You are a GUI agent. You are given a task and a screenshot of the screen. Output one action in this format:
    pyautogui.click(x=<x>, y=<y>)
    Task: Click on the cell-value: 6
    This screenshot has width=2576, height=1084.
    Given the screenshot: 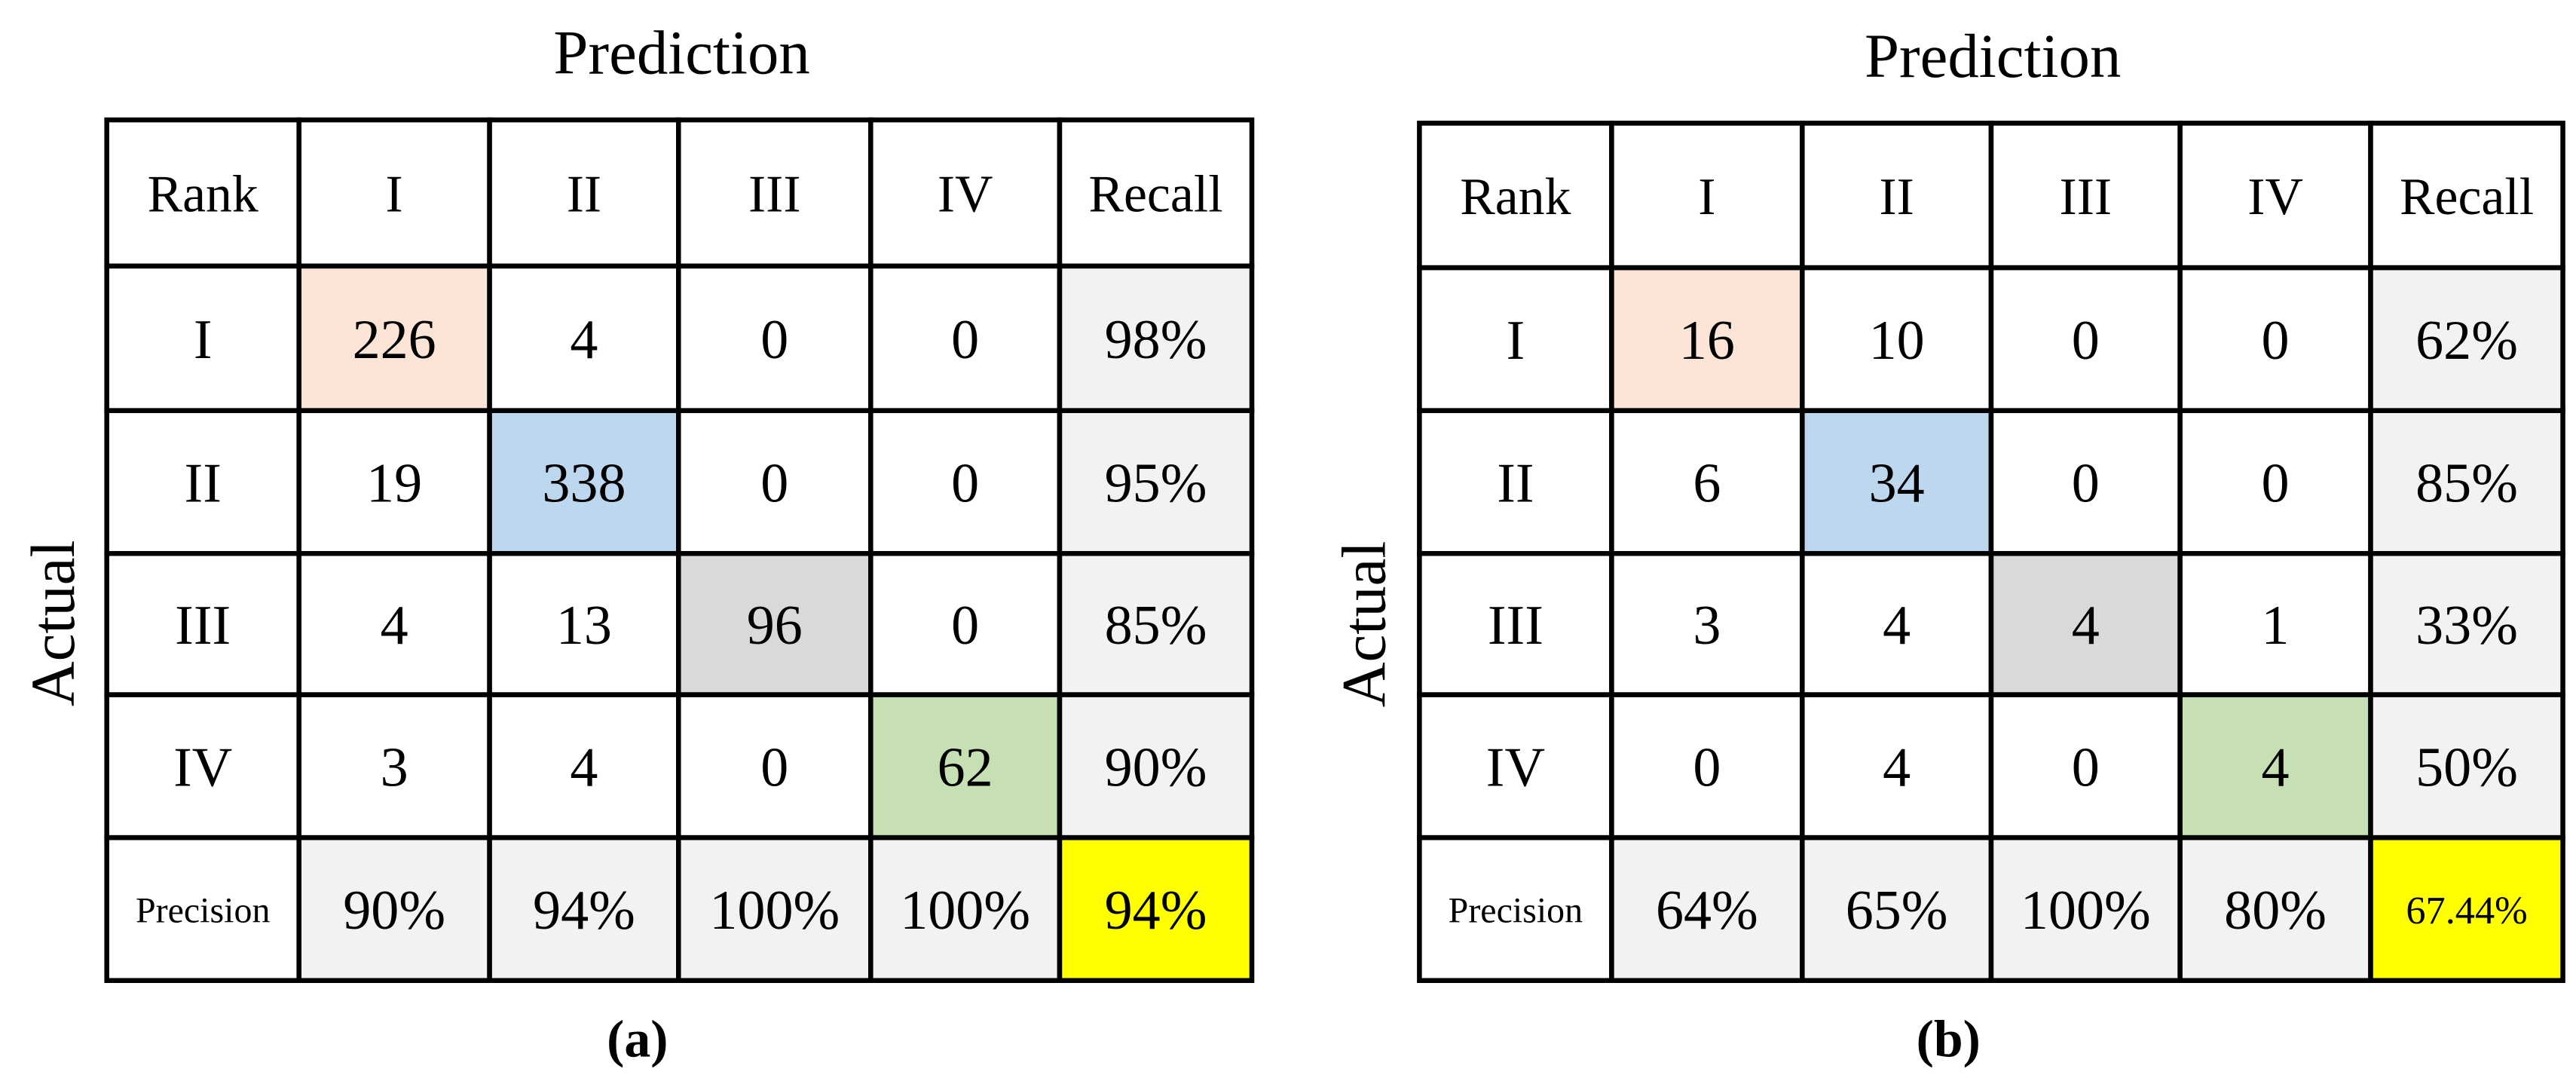 What is the action you would take?
    pyautogui.click(x=1707, y=484)
    